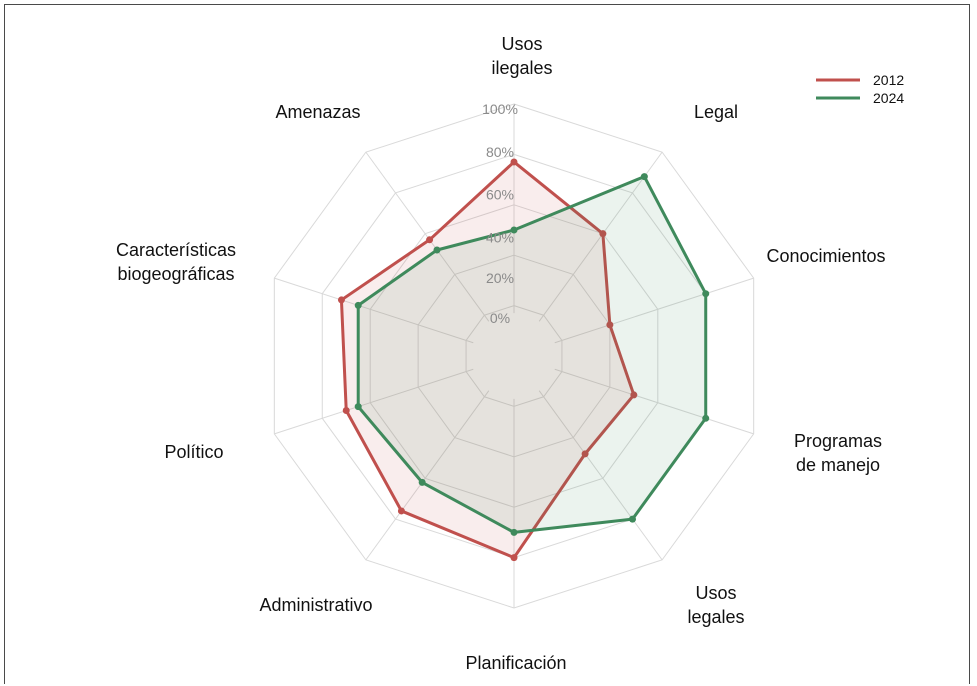  I want to click on axis-label: Usos legales, so click(715, 605).